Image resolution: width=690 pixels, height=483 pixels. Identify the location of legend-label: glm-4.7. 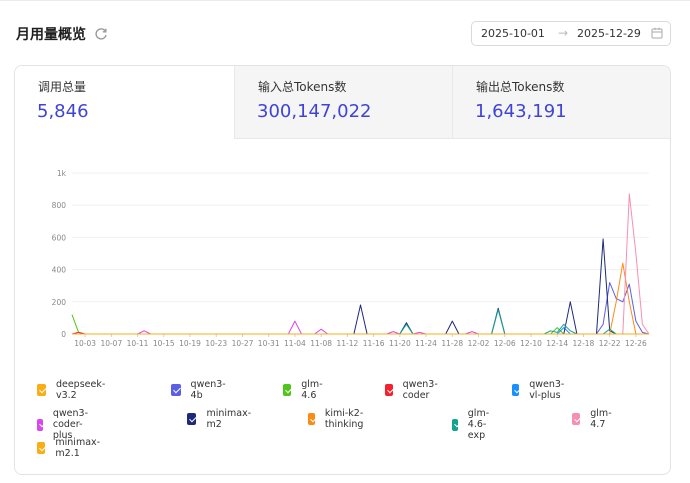
(601, 419).